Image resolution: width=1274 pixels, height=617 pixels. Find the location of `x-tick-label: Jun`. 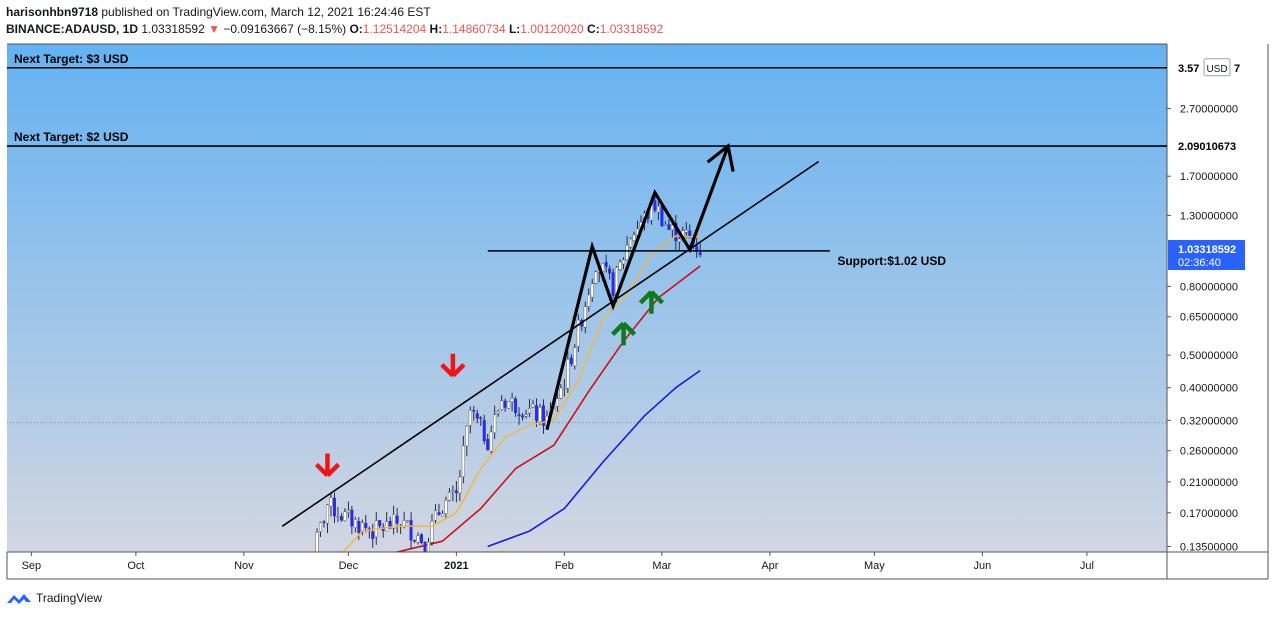

x-tick-label: Jun is located at coordinates (983, 566).